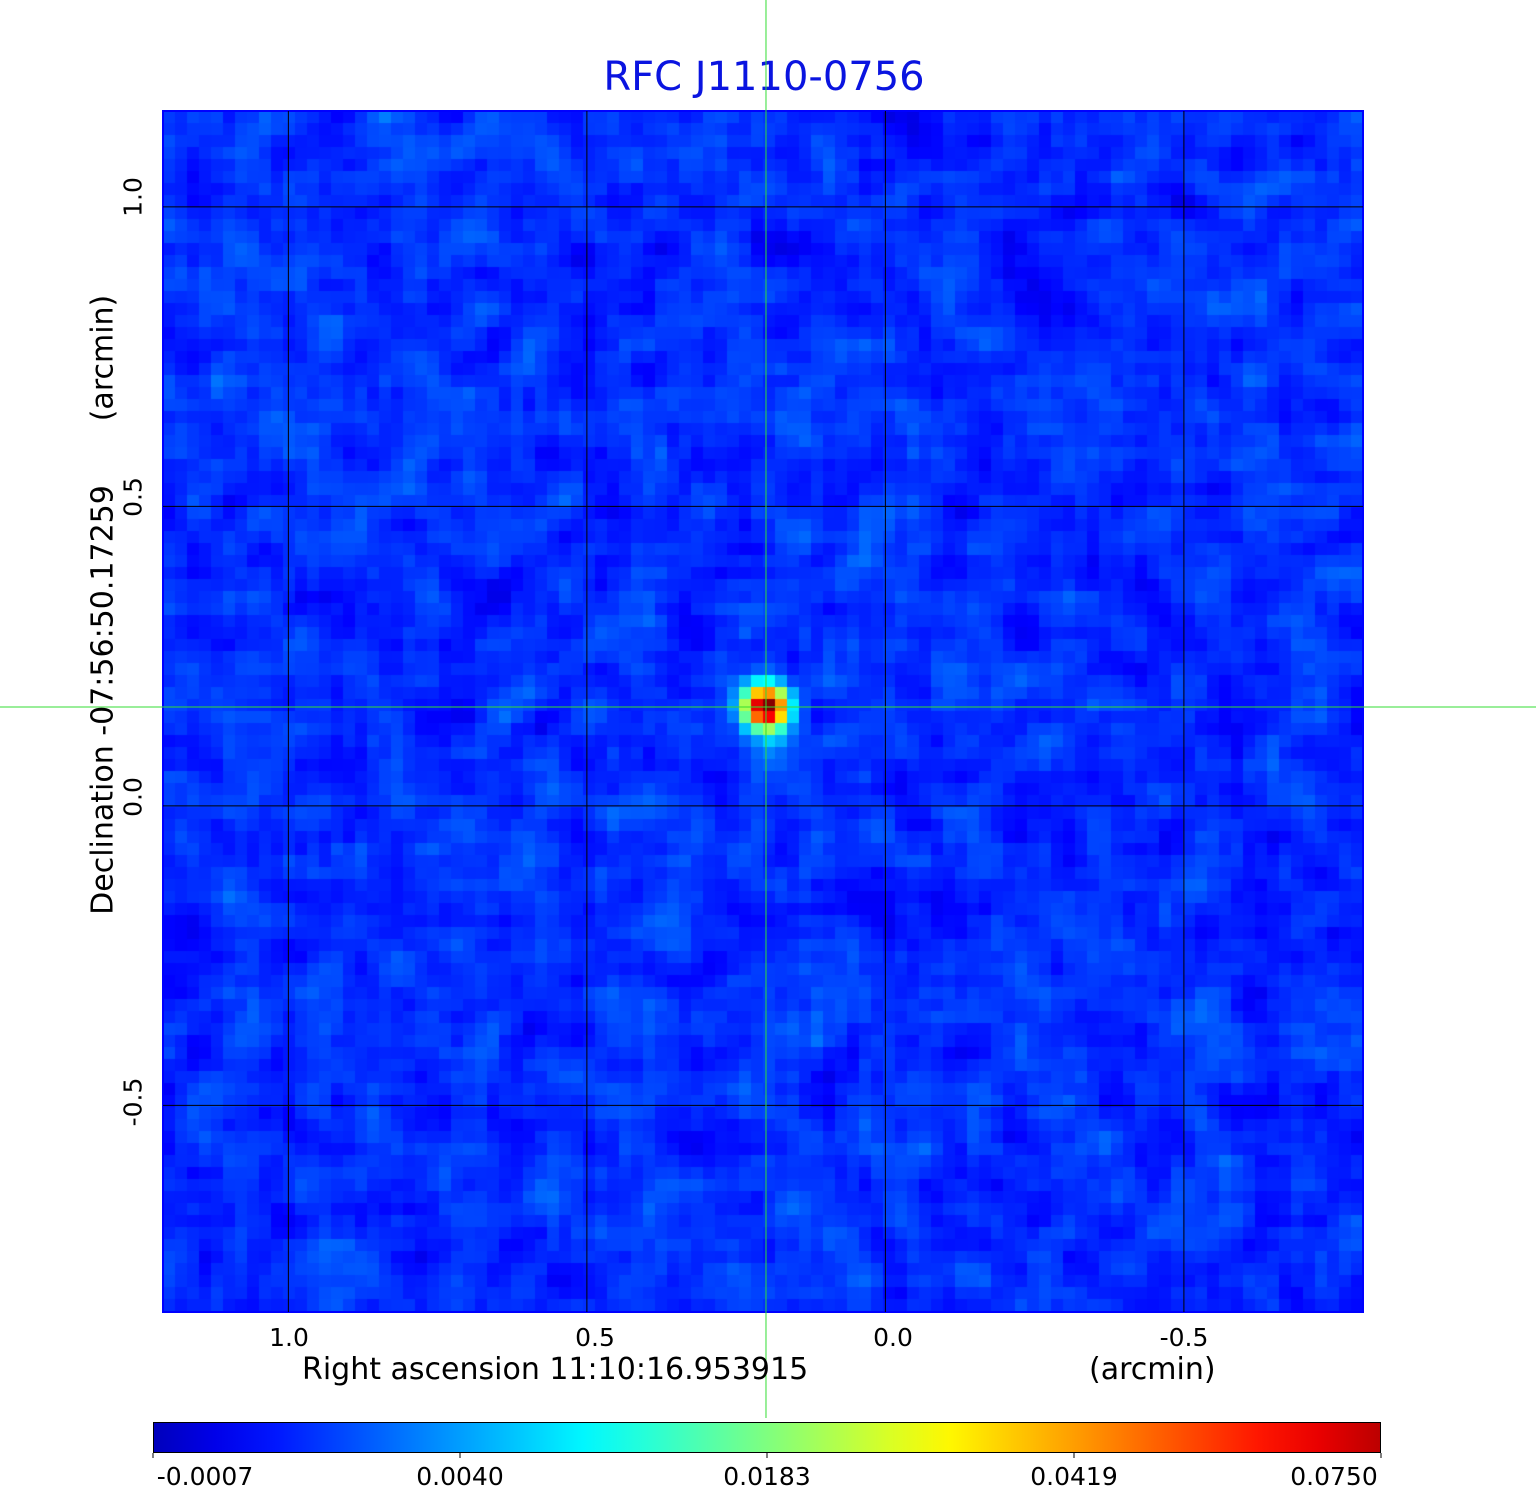 The width and height of the screenshot is (1536, 1511). What do you see at coordinates (555, 1369) in the screenshot?
I see `x-axis-label: Right ascension 11:10:16.953915` at bounding box center [555, 1369].